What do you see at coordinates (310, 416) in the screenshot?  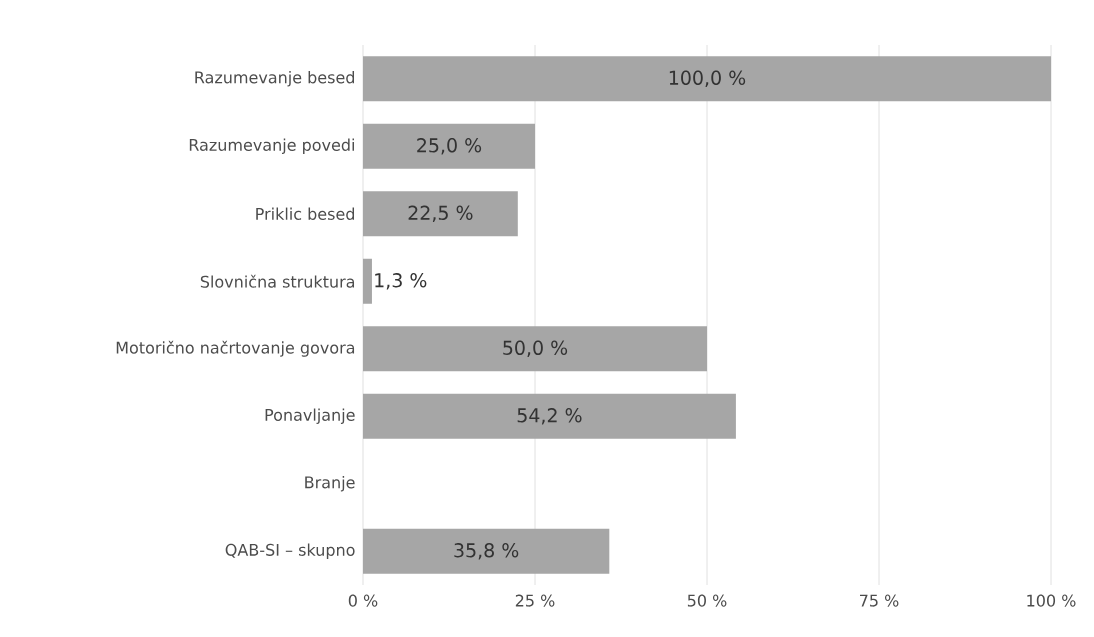 I see `y-tick-label: Ponavljanje` at bounding box center [310, 416].